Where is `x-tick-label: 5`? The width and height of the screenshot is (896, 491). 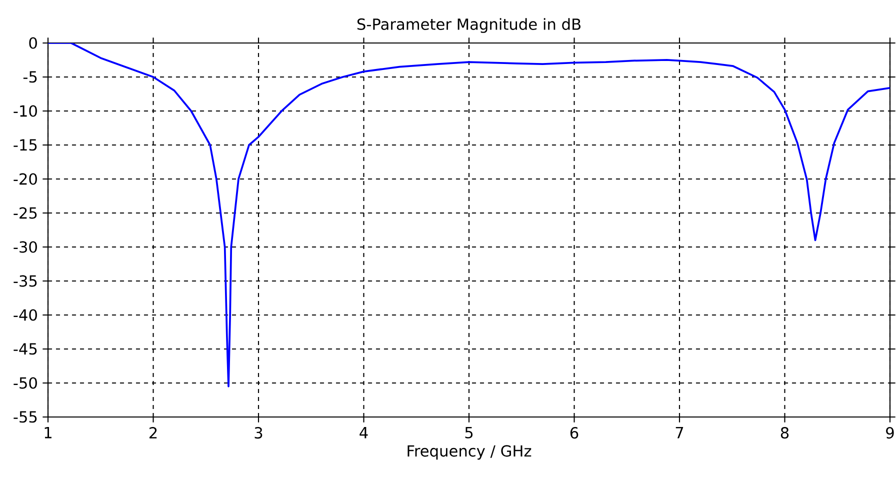
x-tick-label: 5 is located at coordinates (469, 432).